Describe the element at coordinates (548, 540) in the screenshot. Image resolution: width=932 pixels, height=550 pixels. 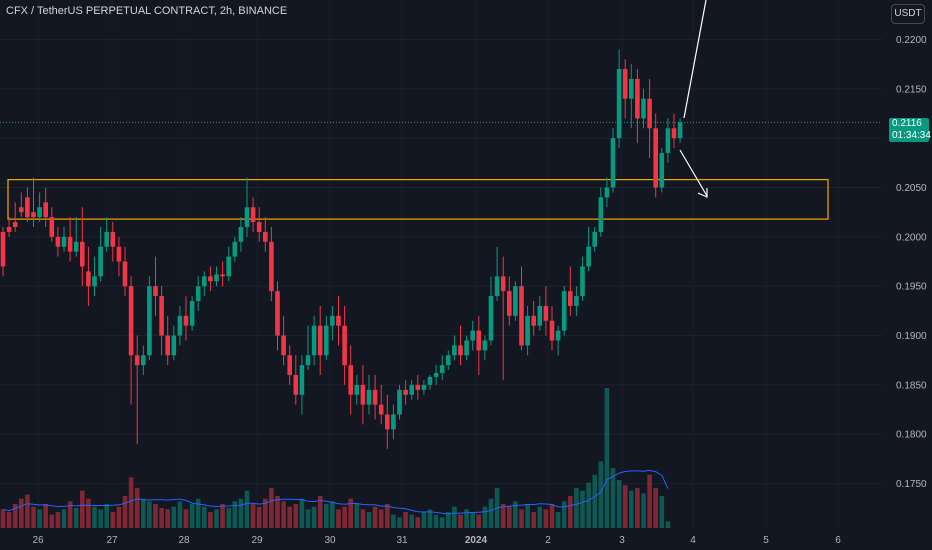
I see `time-tick-label: 2` at that location.